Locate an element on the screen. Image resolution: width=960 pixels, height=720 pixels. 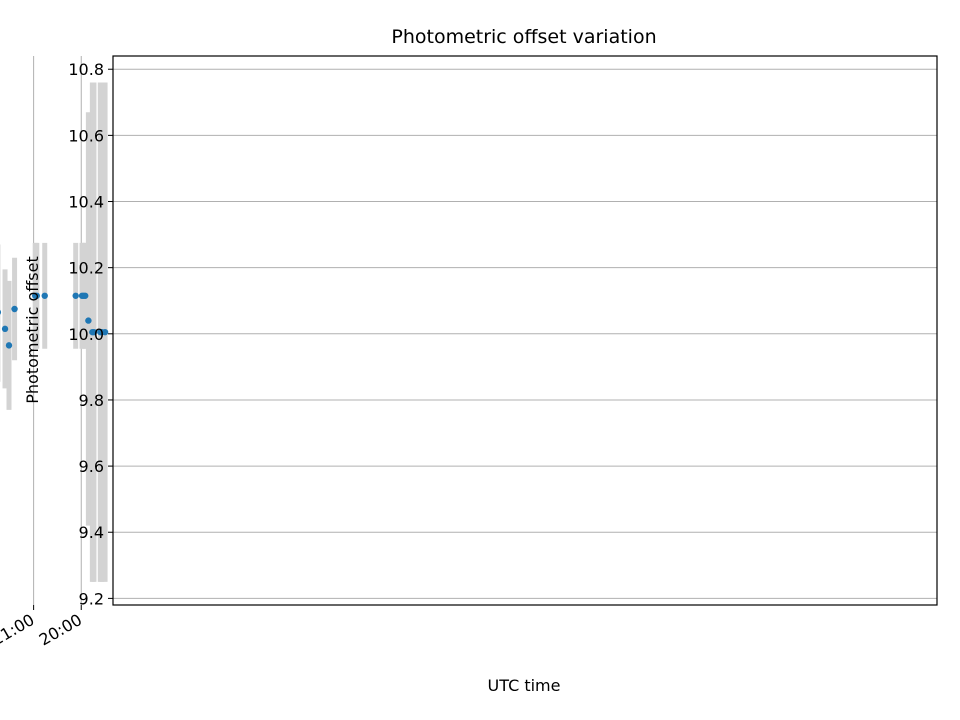
y-tick-label: 9.6 is located at coordinates (91, 466).